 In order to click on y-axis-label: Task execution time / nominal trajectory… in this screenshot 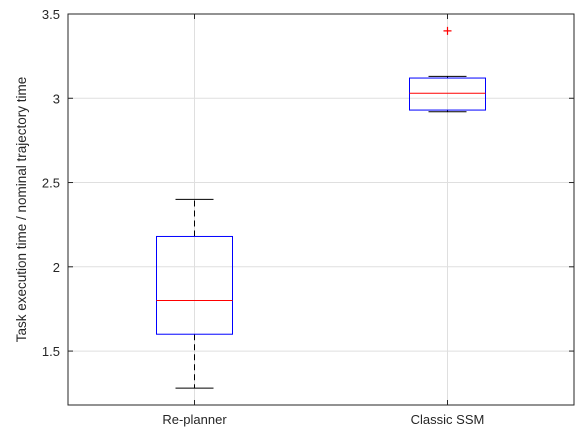, I will do `click(21, 210)`.